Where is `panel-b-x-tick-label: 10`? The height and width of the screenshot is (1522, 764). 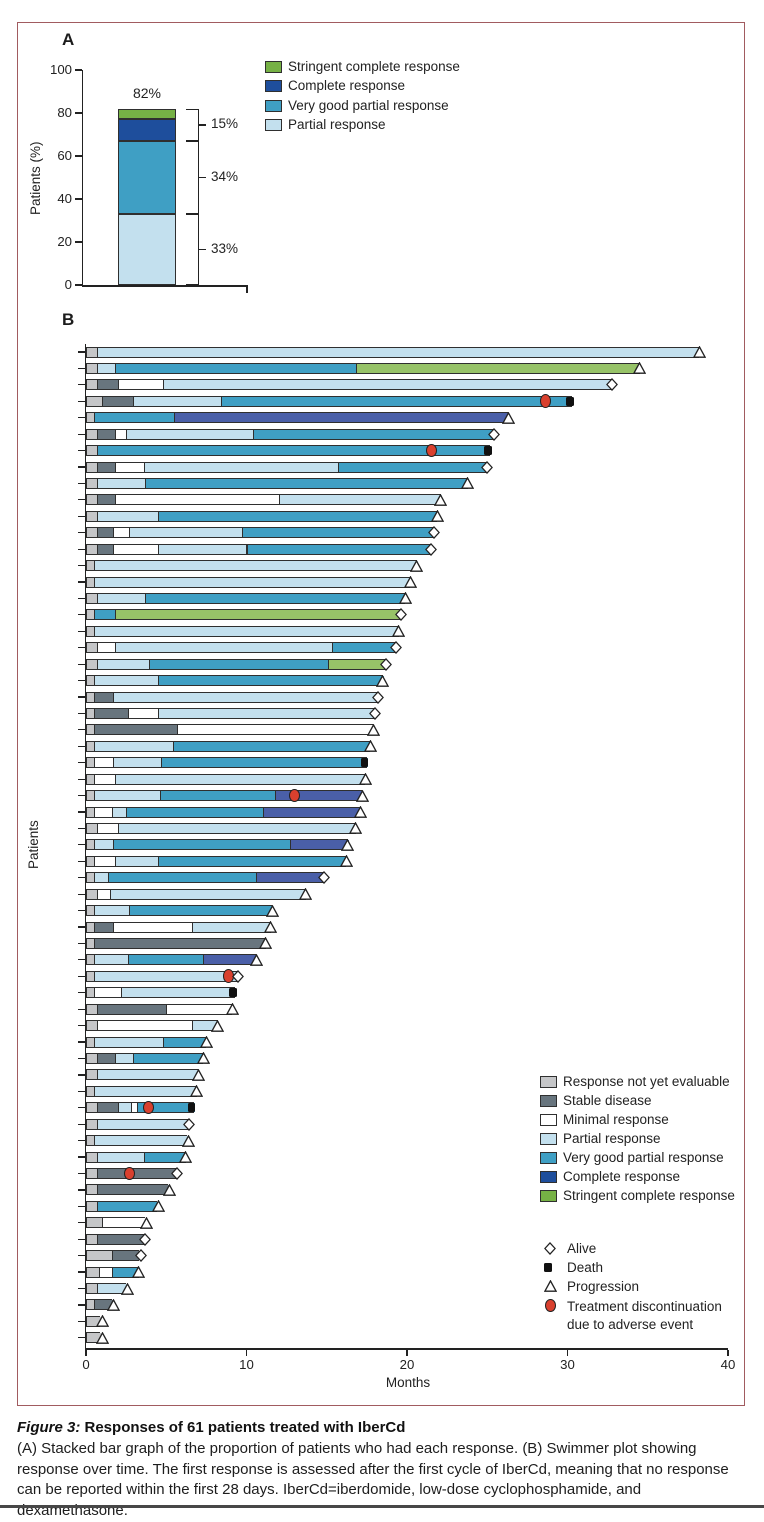
panel-b-x-tick-label: 10 is located at coordinates (246, 1364).